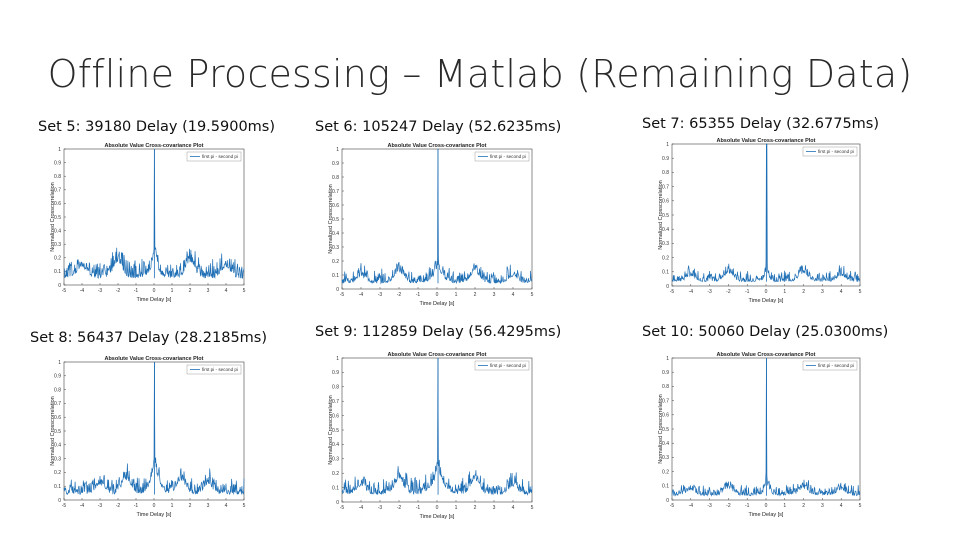 The image size is (960, 540). I want to click on plot-area, so click(437, 430).